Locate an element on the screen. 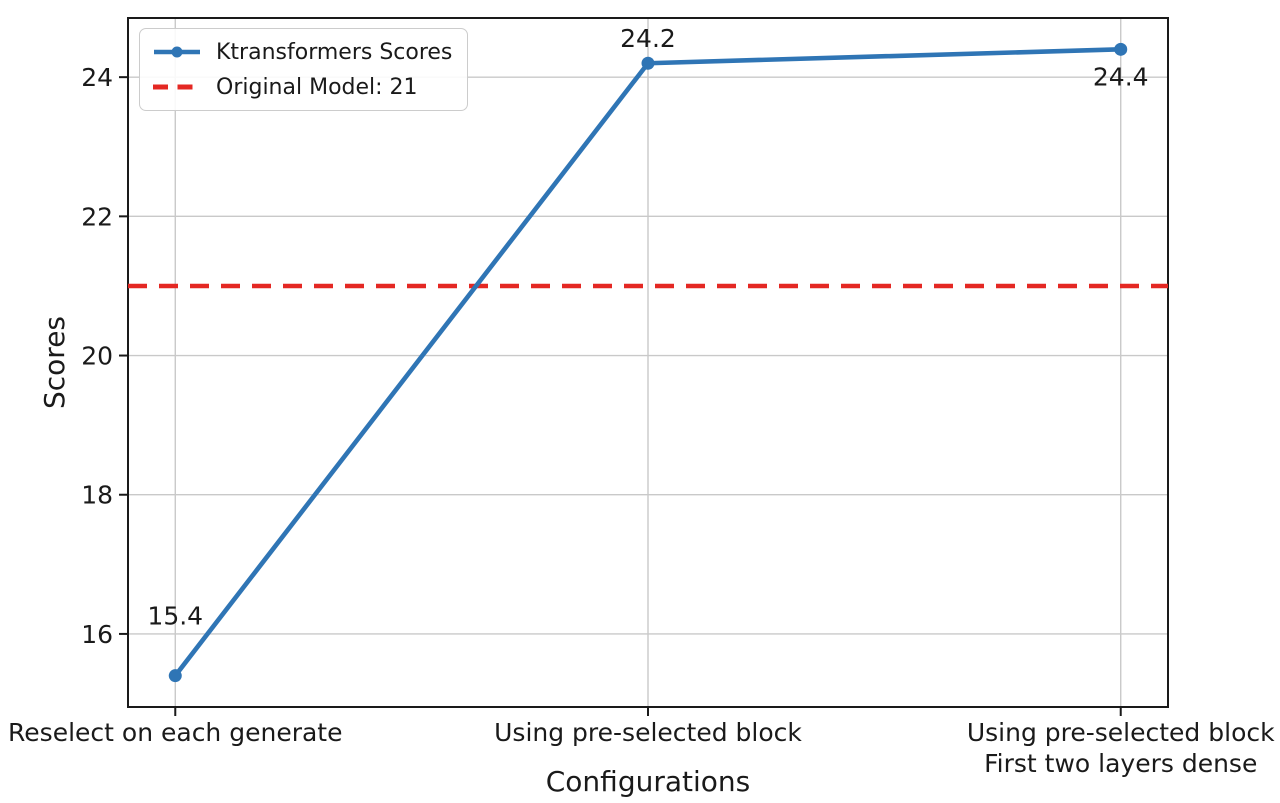 The height and width of the screenshot is (803, 1280). point-value-label: 24.2 is located at coordinates (648, 38).